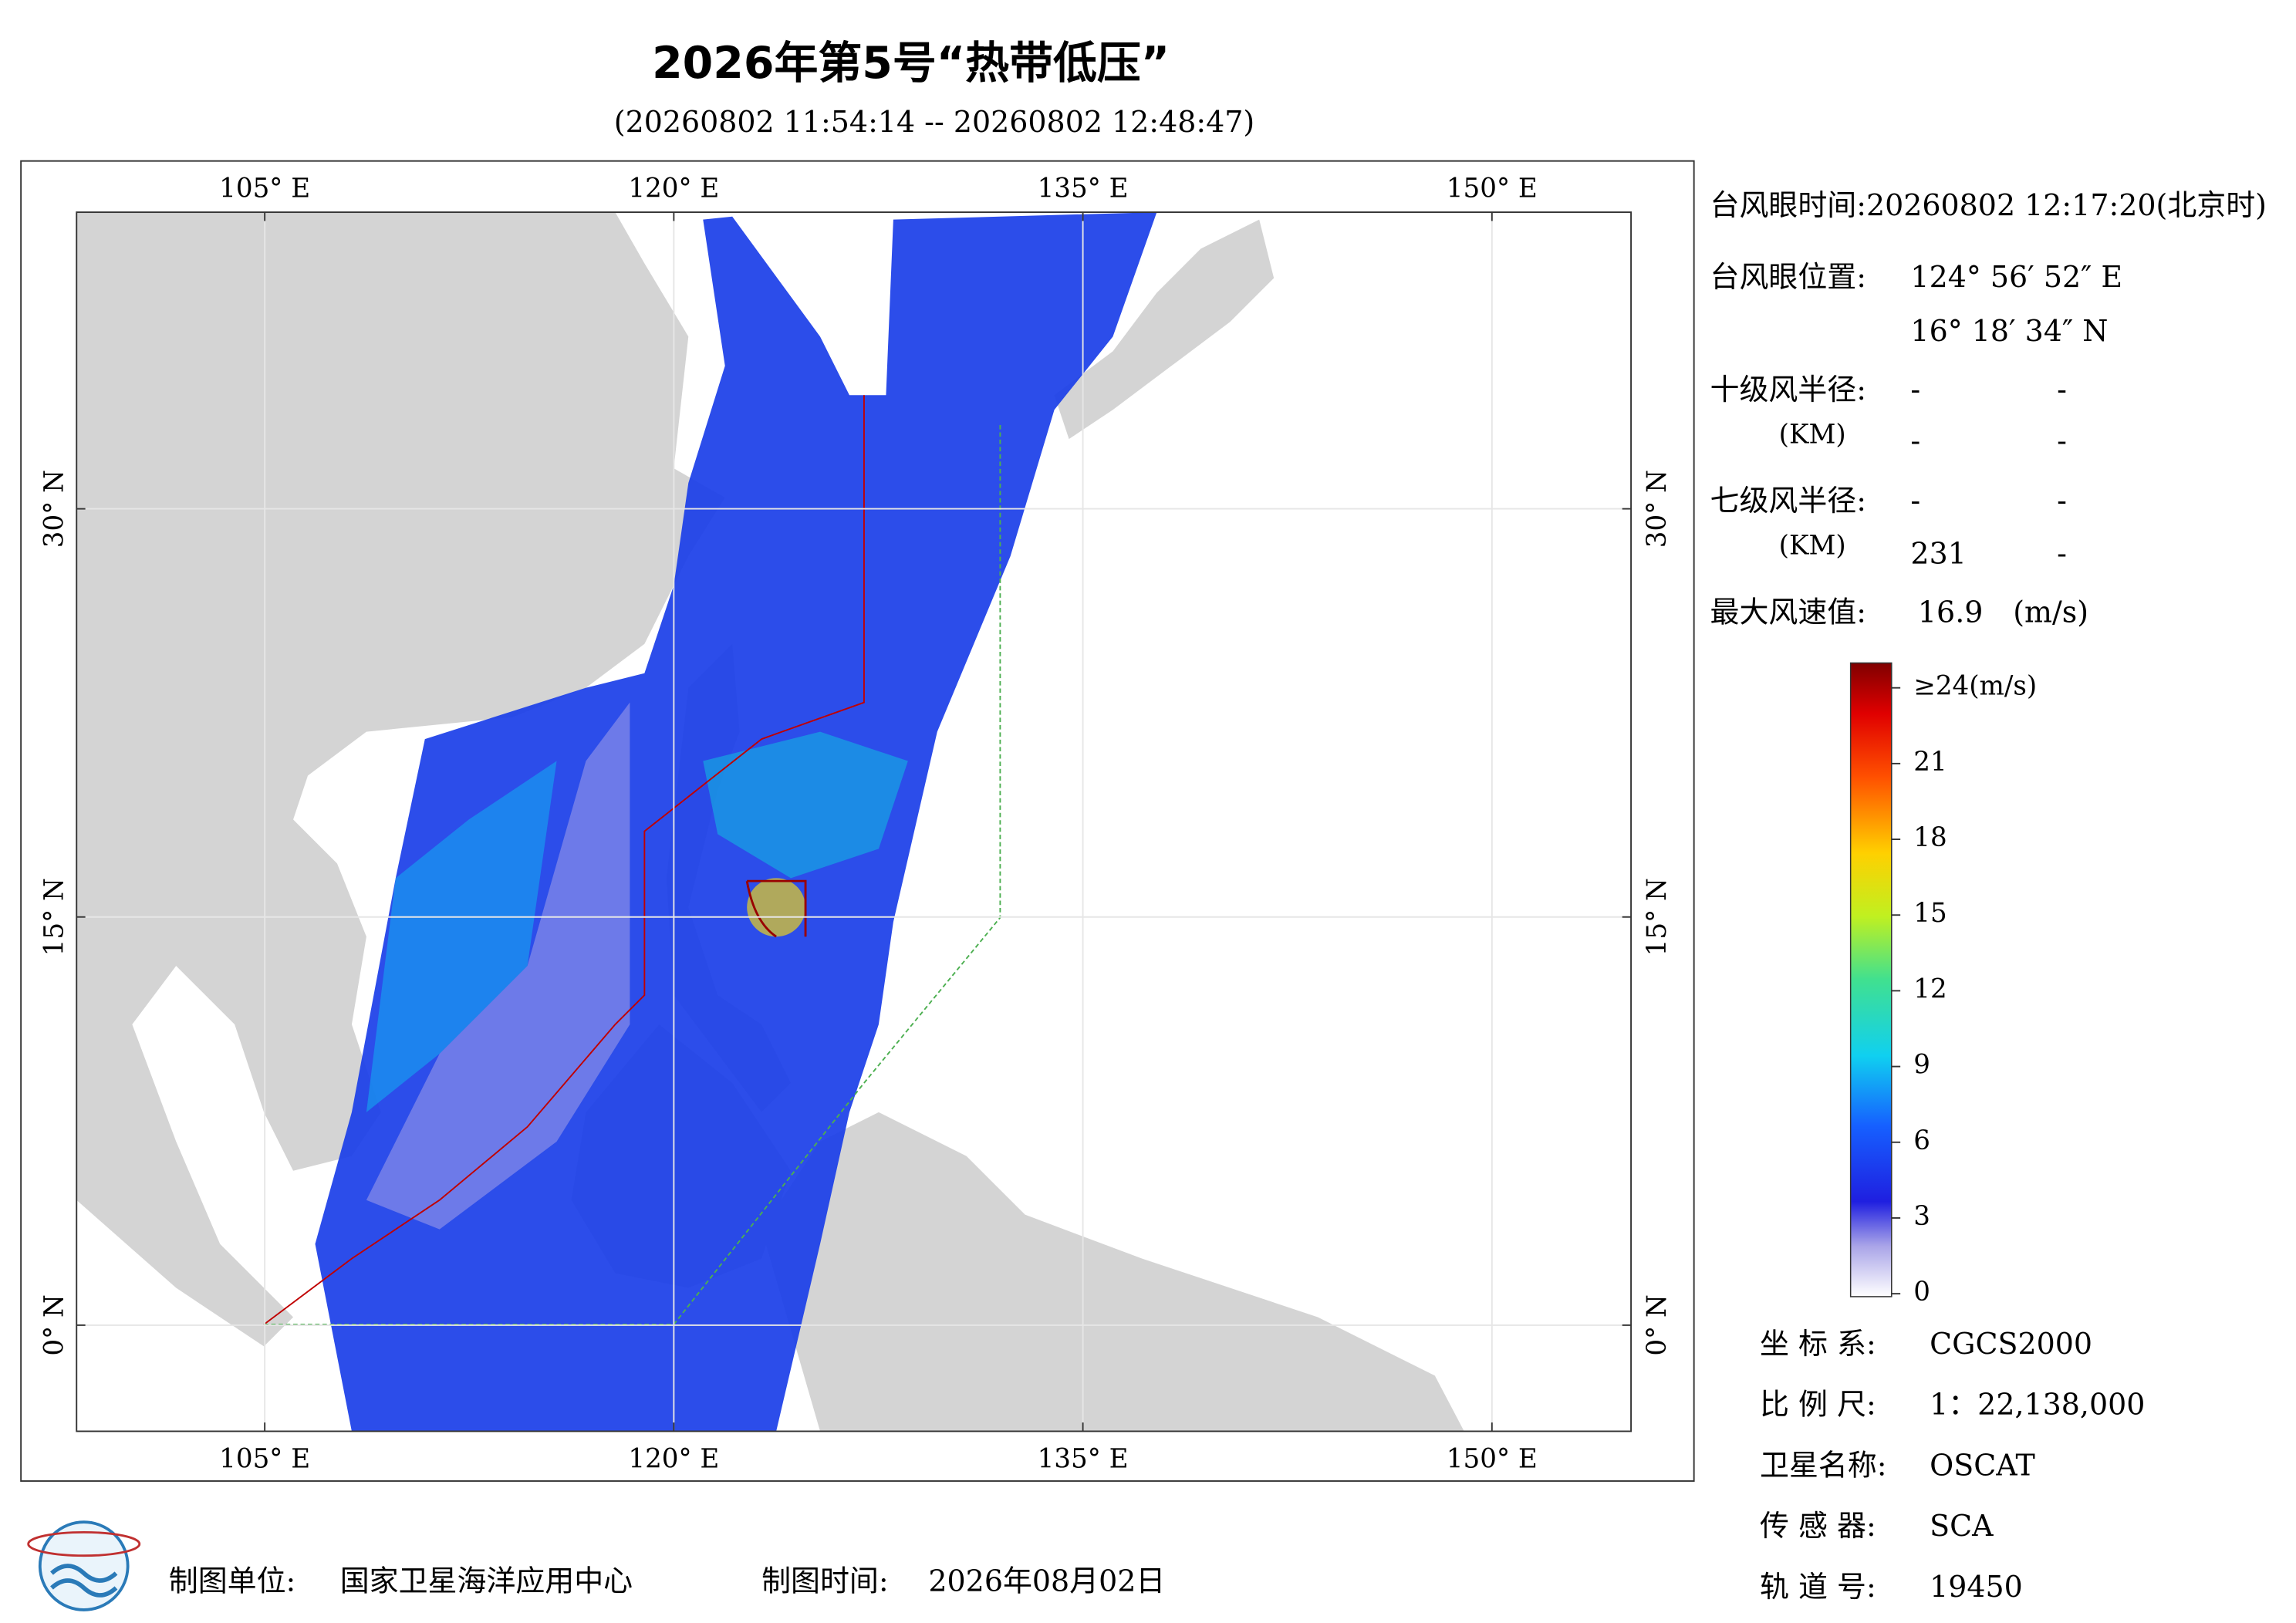  Describe the element at coordinates (1930, 837) in the screenshot. I see `colorbar-label: 18` at that location.